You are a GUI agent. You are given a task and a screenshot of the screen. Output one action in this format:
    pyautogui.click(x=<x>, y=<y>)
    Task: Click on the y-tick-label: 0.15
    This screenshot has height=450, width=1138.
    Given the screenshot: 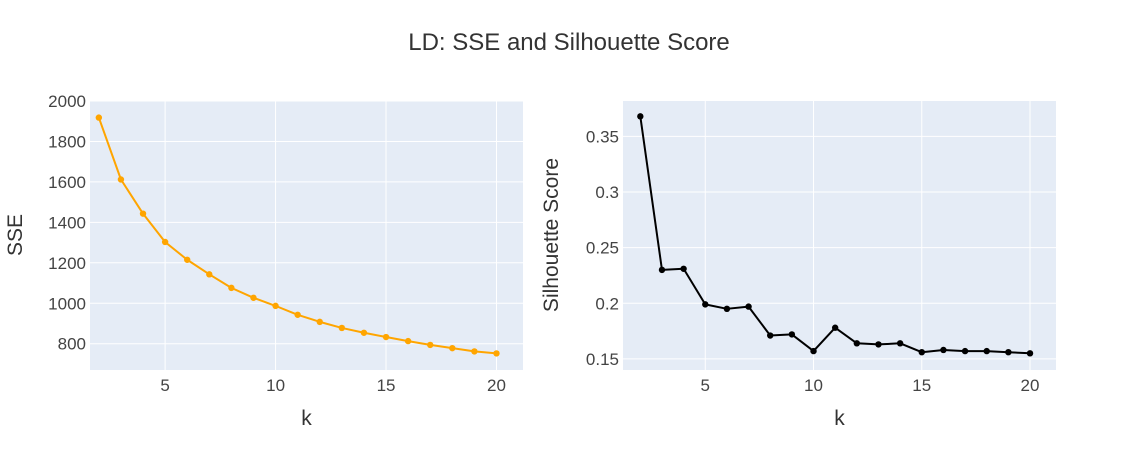 What is the action you would take?
    pyautogui.click(x=602, y=359)
    